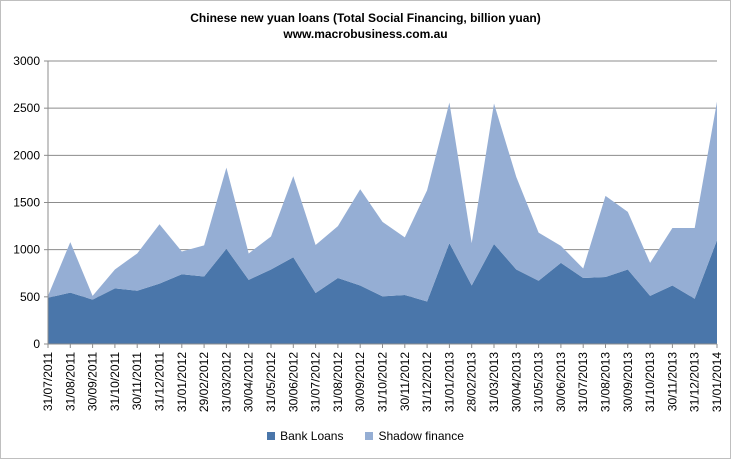  What do you see at coordinates (383, 382) in the screenshot?
I see `x-tick-label: 31/10/2012` at bounding box center [383, 382].